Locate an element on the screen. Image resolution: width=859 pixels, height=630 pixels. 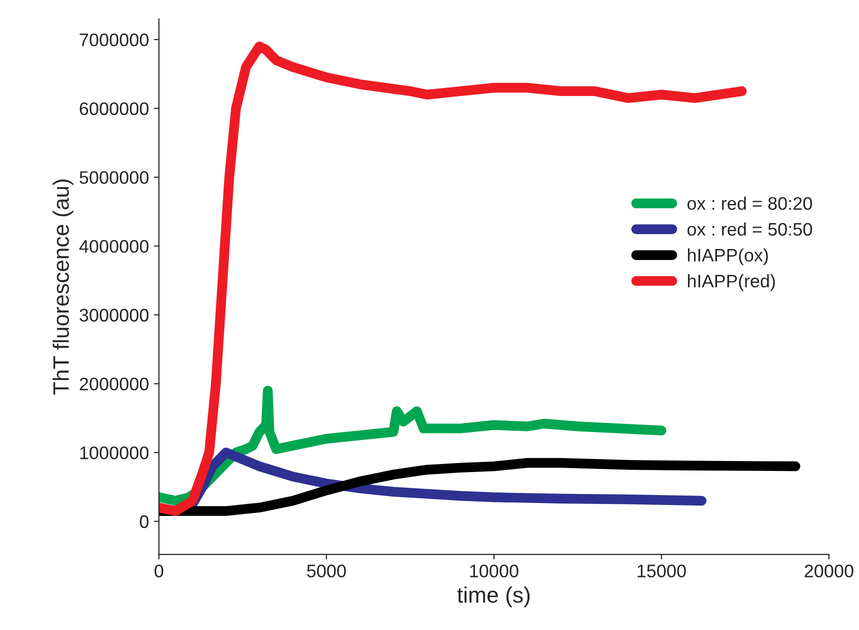
legend-label: hIAPP(red) is located at coordinates (731, 283).